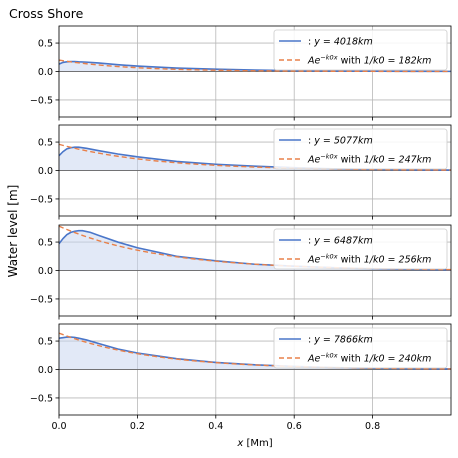 The image size is (458, 458). What do you see at coordinates (343, 340) in the screenshot?
I see `legend-label-measured-math: y = 7866km` at bounding box center [343, 340].